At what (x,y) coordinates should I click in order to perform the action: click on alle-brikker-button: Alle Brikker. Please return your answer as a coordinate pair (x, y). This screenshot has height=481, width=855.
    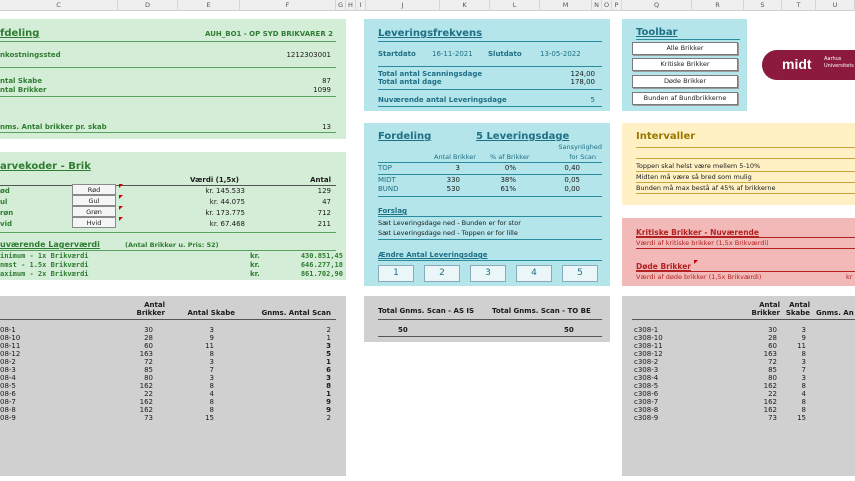
    Looking at the image, I should click on (685, 48).